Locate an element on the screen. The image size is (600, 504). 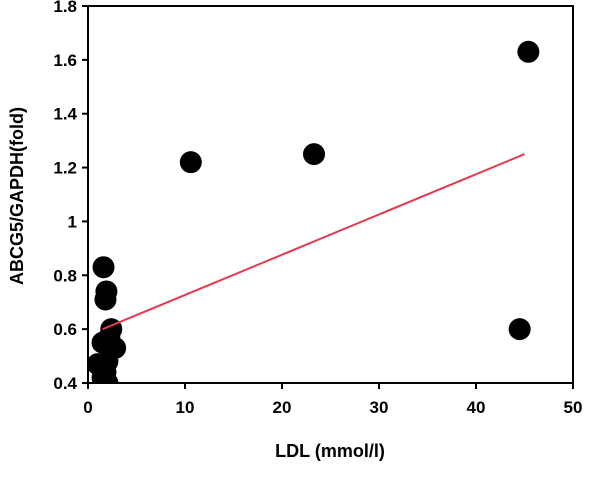
y-tick-label: 1.6 is located at coordinates (65, 60).